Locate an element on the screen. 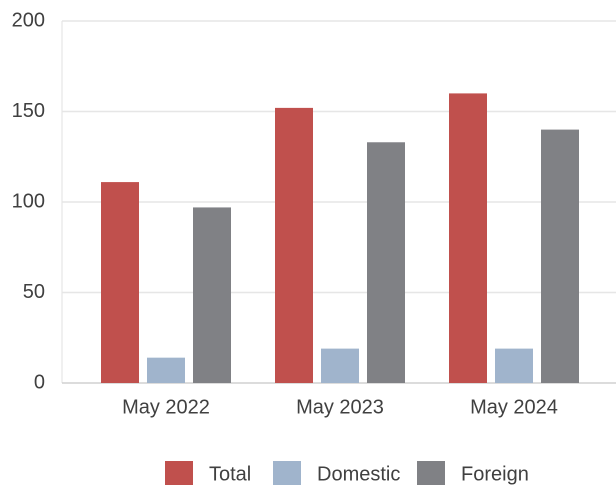  y-tick-label: 150 is located at coordinates (28, 111).